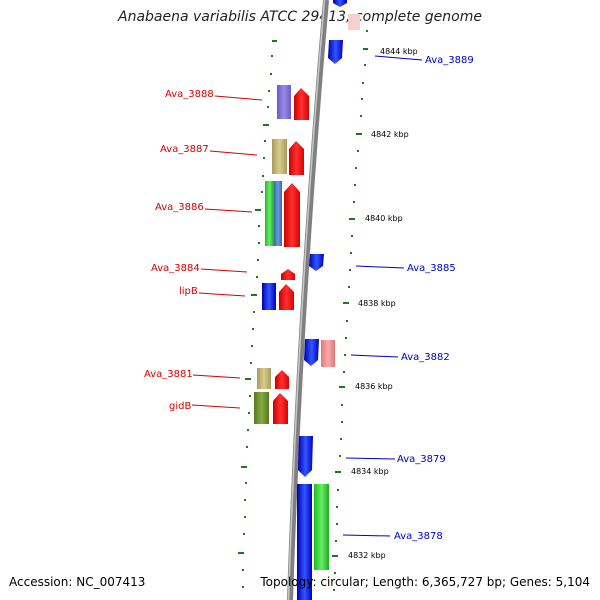 The height and width of the screenshot is (600, 600). What do you see at coordinates (227, 252) in the screenshot?
I see `left-leader-lines` at bounding box center [227, 252].